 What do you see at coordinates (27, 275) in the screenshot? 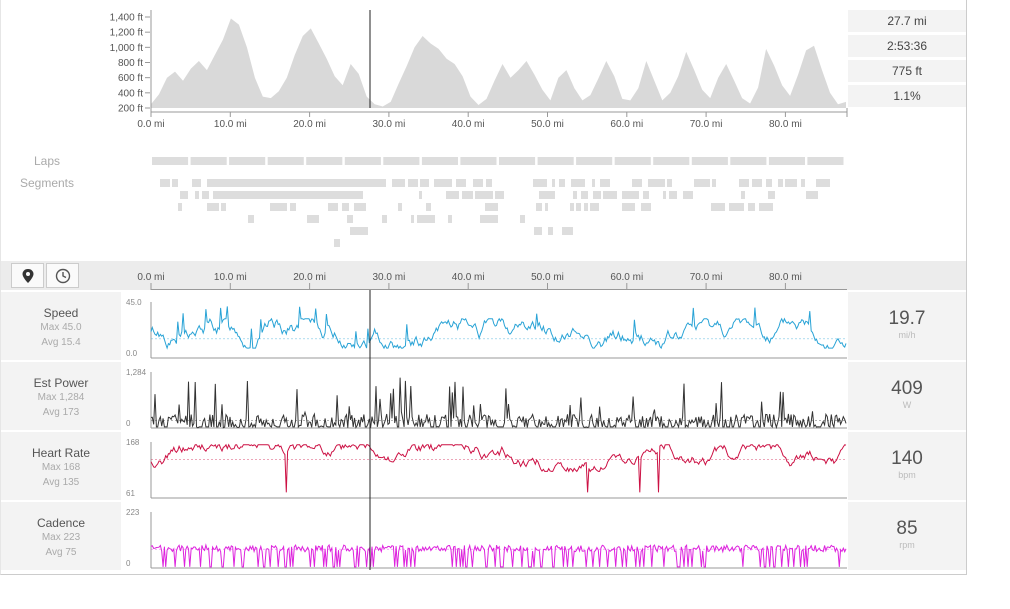
I see `map-view-button` at bounding box center [27, 275].